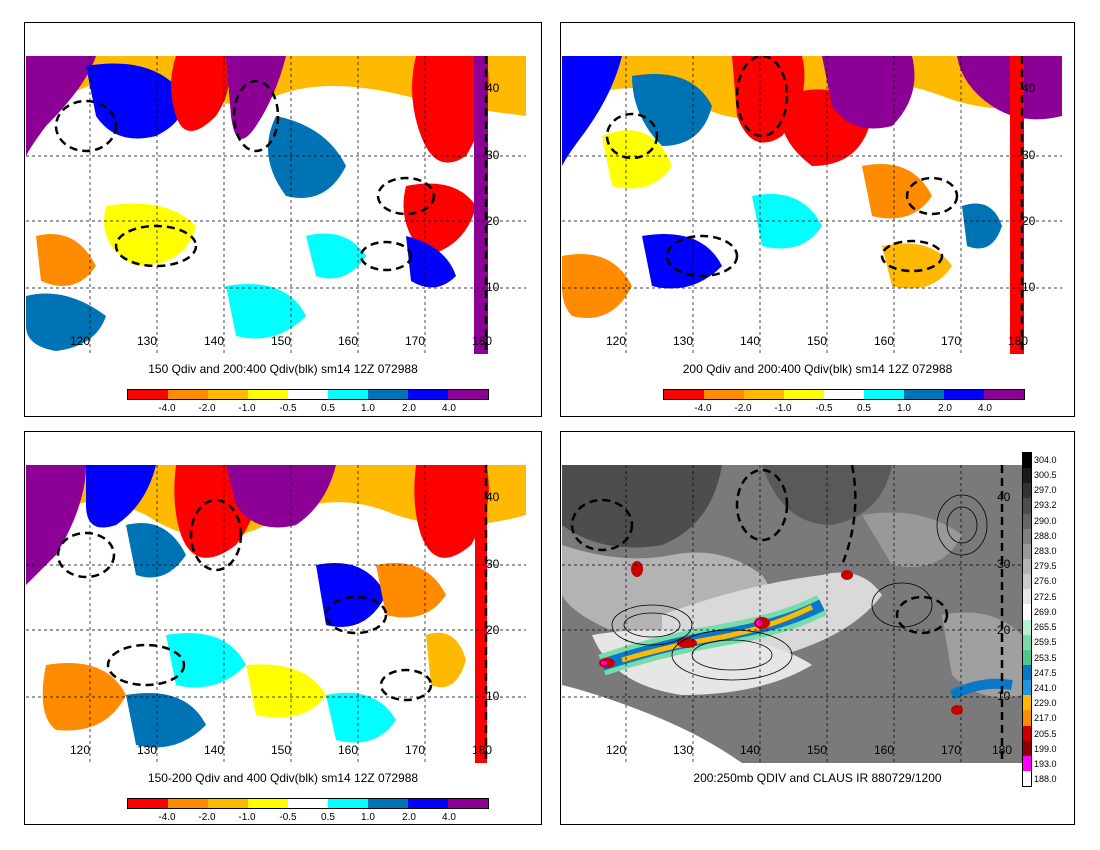  I want to click on ir-colorbar-label: 229.0, so click(1045, 703).